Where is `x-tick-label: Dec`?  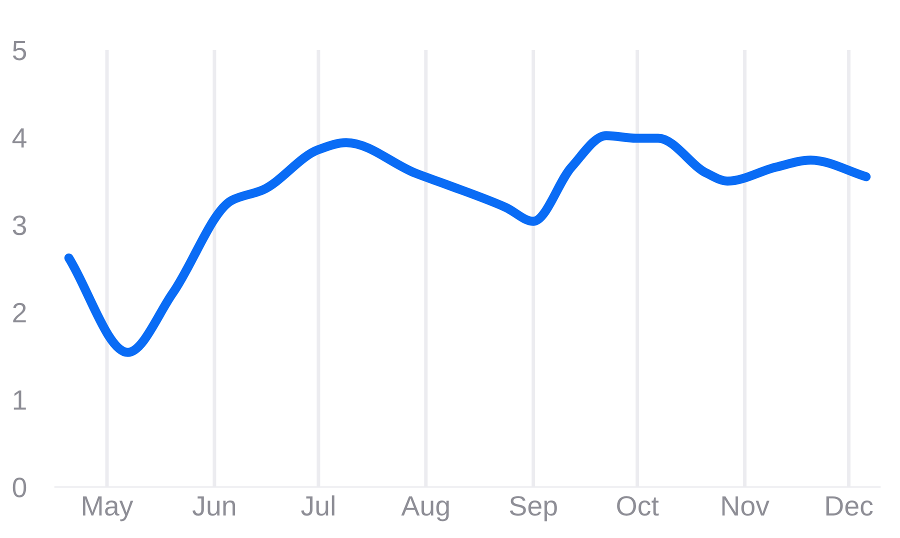
x-tick-label: Dec is located at coordinates (849, 506).